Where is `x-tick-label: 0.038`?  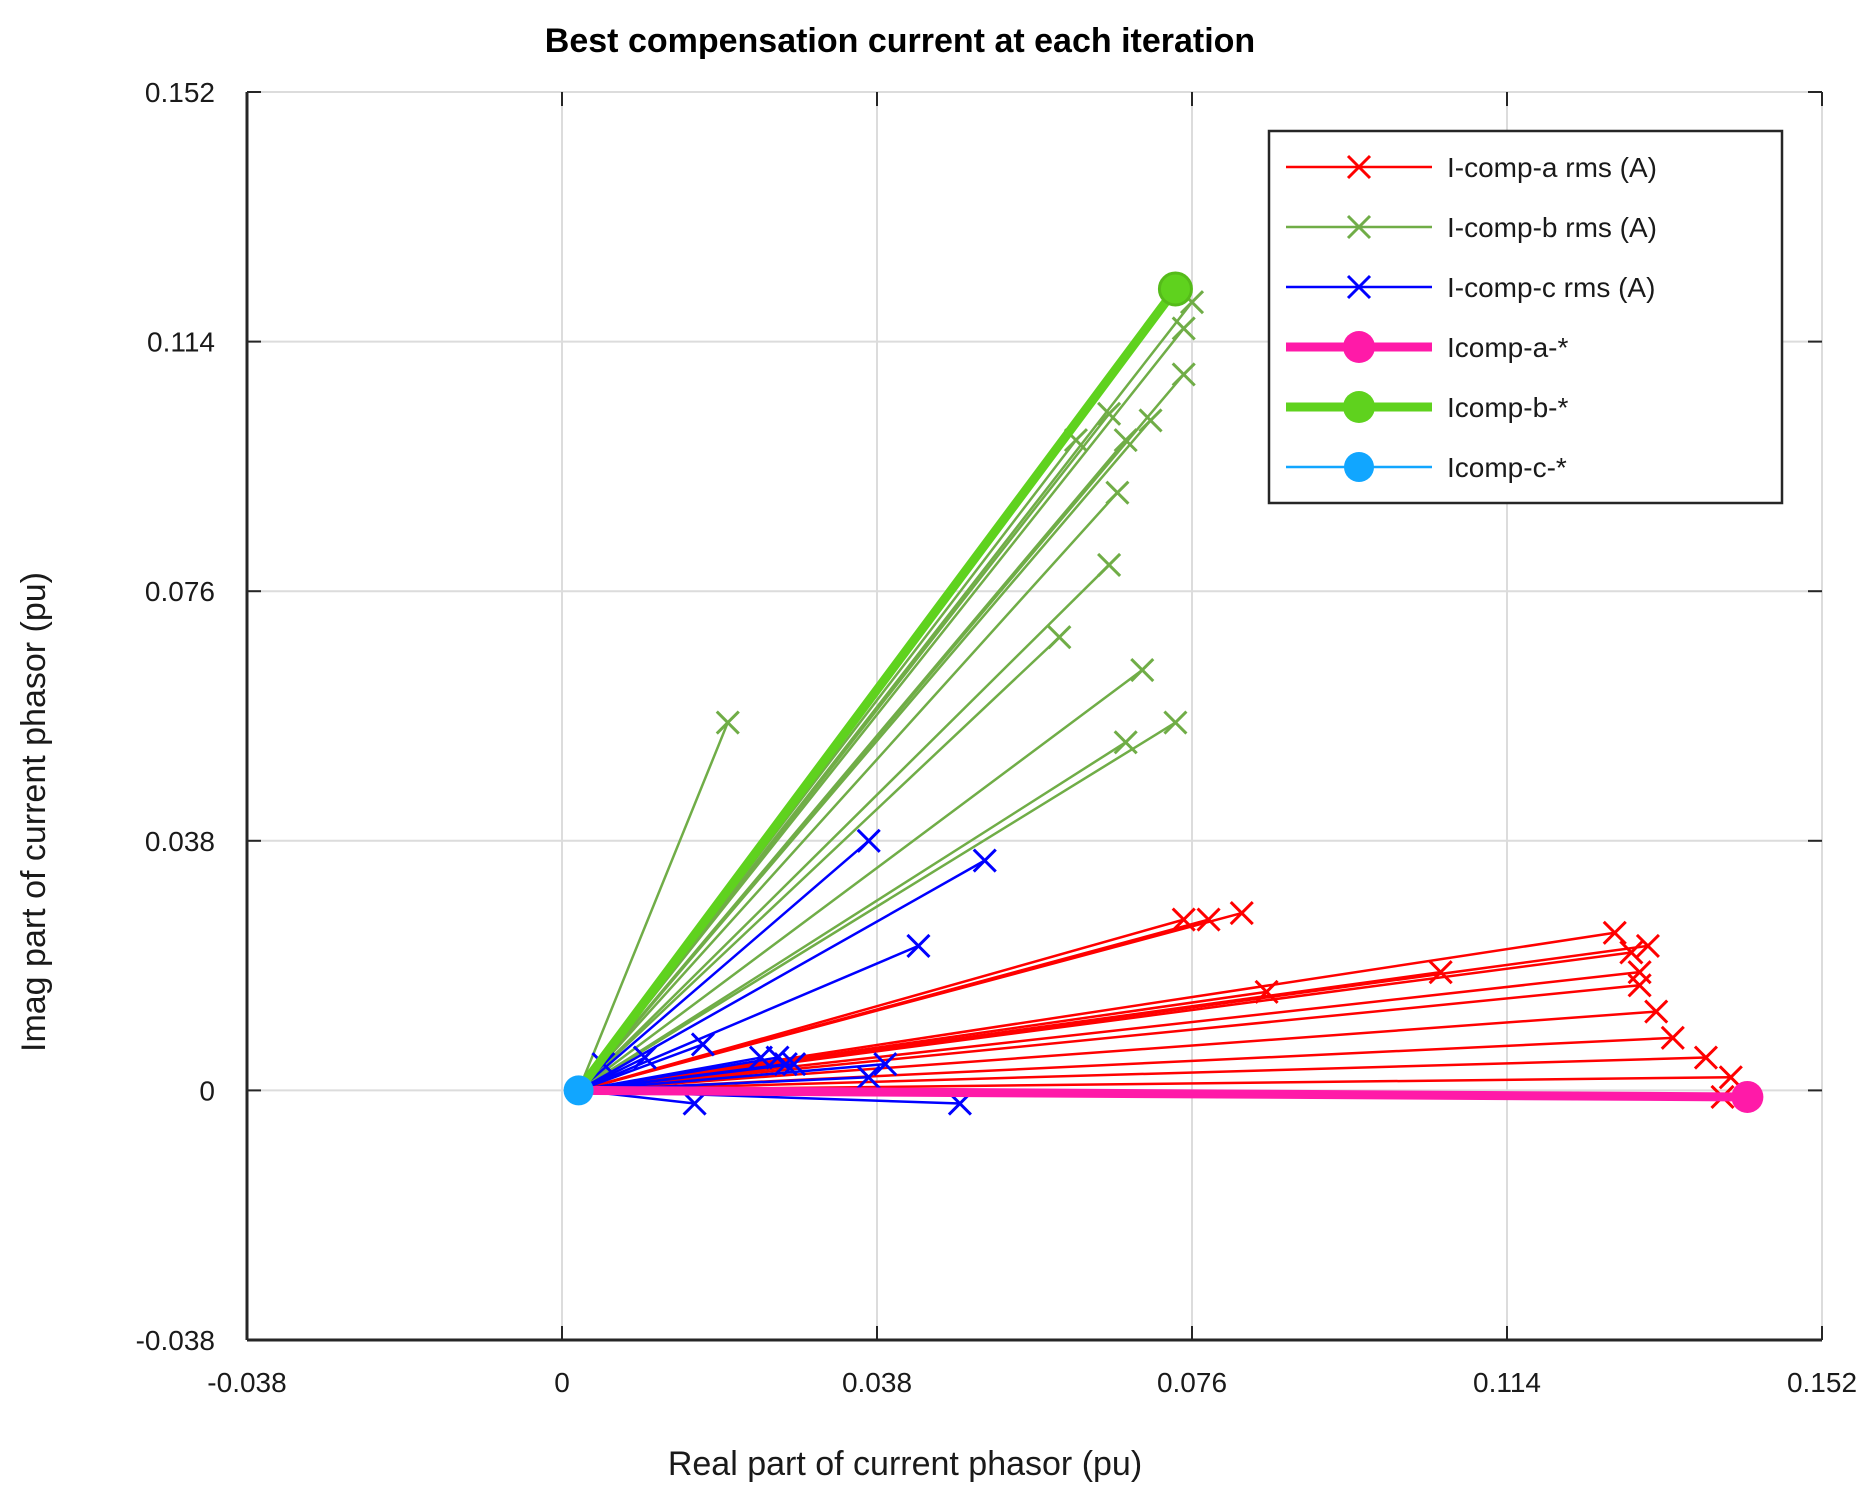 x-tick-label: 0.038 is located at coordinates (877, 1382).